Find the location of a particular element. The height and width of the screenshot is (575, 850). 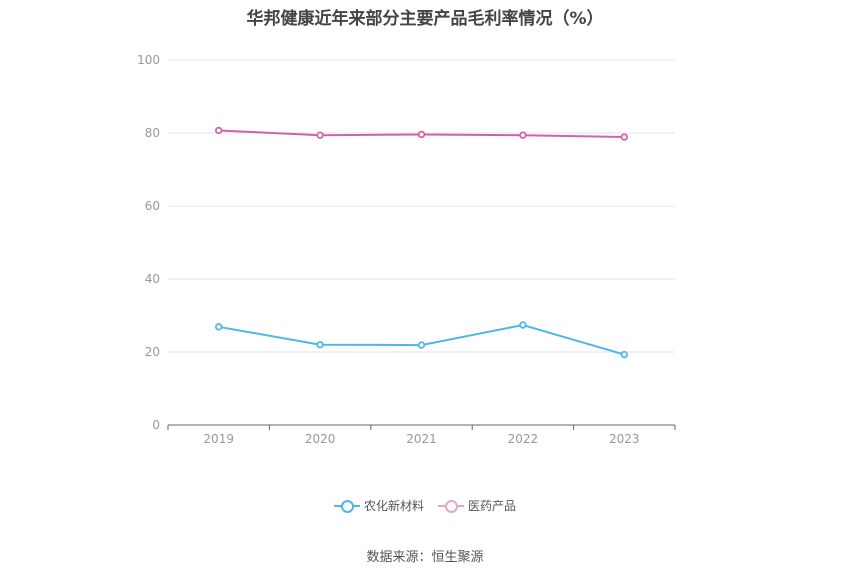

legend-item-series-1: 农化新材料 is located at coordinates (378, 505).